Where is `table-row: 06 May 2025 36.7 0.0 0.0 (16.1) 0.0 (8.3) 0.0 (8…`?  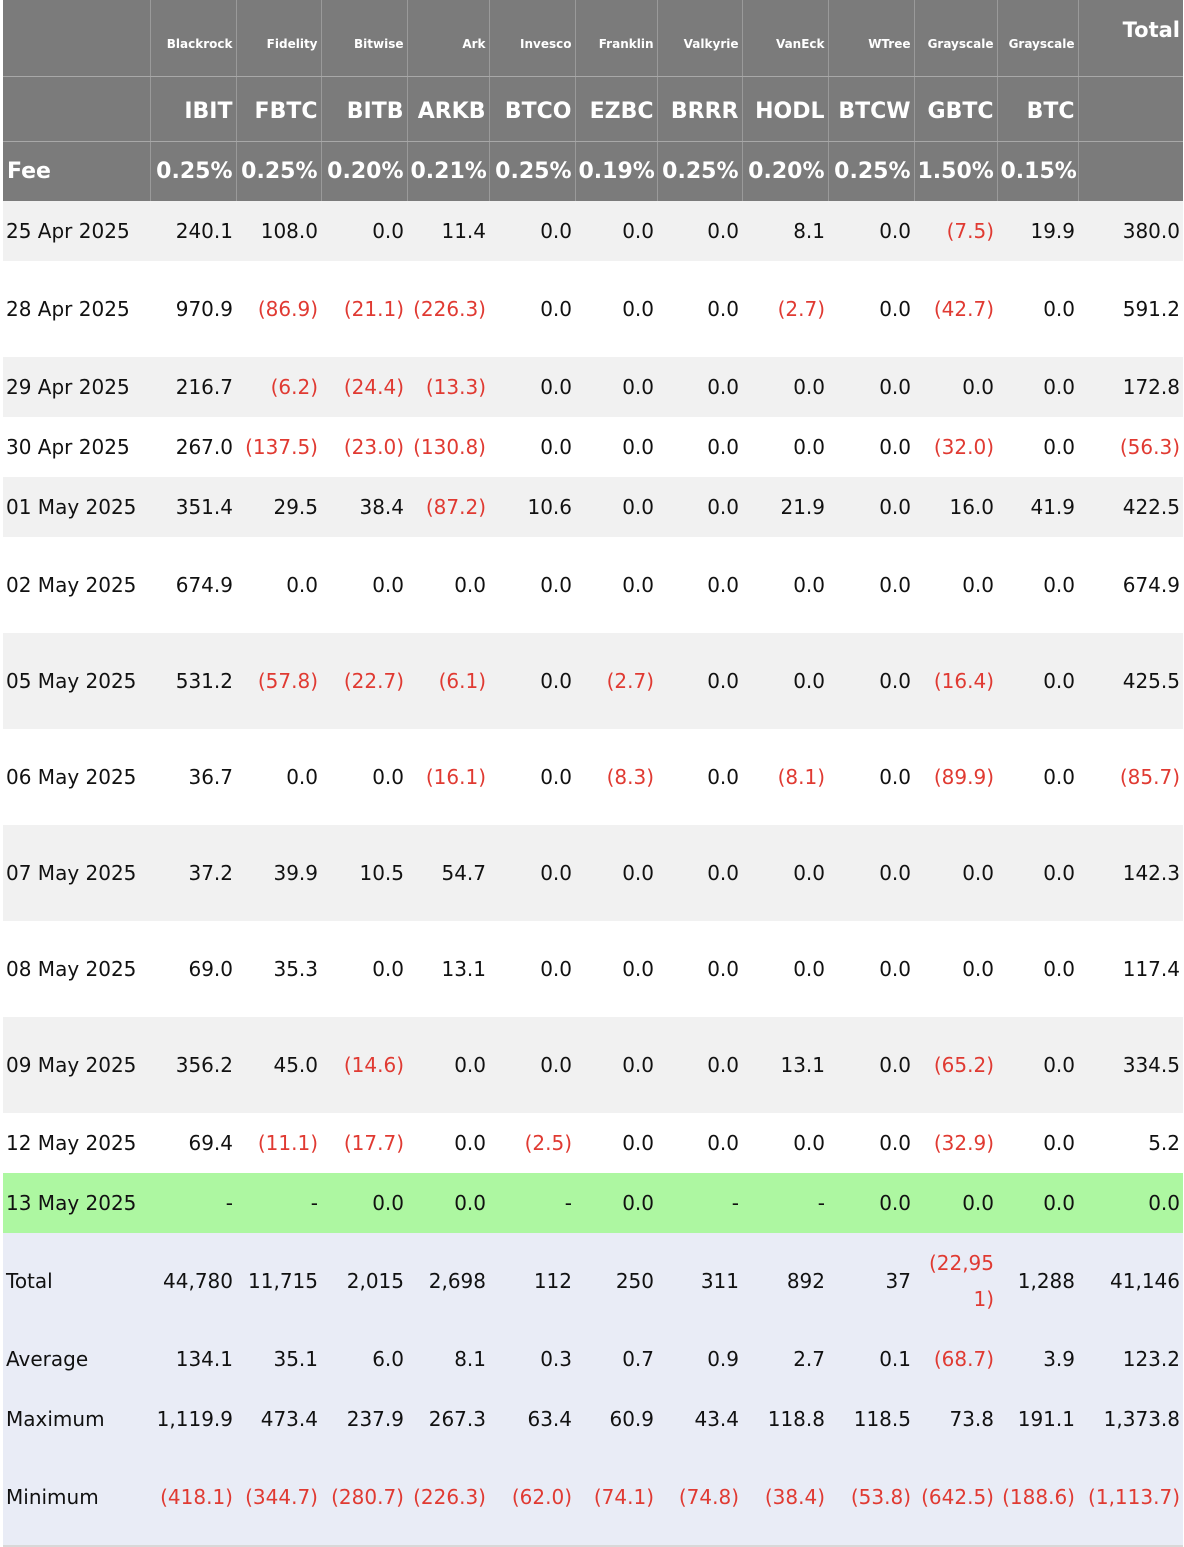
table-row: 06 May 2025 36.7 0.0 0.0 (16.1) 0.0 (8.3) 0.0 (8… is located at coordinates (593, 777).